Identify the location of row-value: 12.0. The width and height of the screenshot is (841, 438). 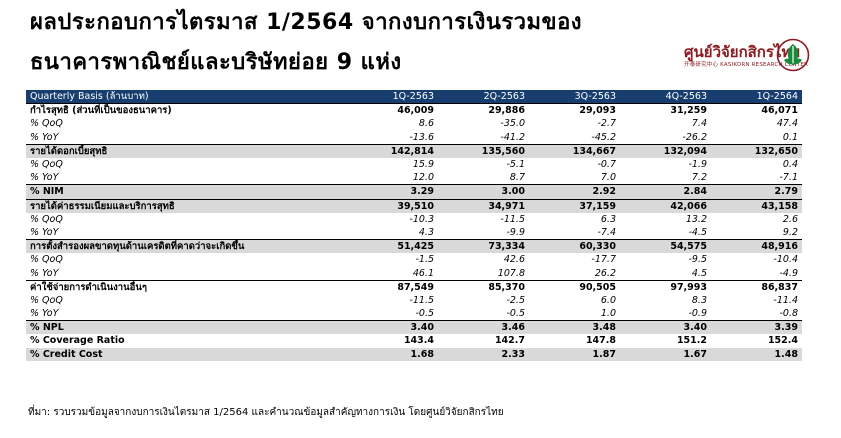
(392, 178).